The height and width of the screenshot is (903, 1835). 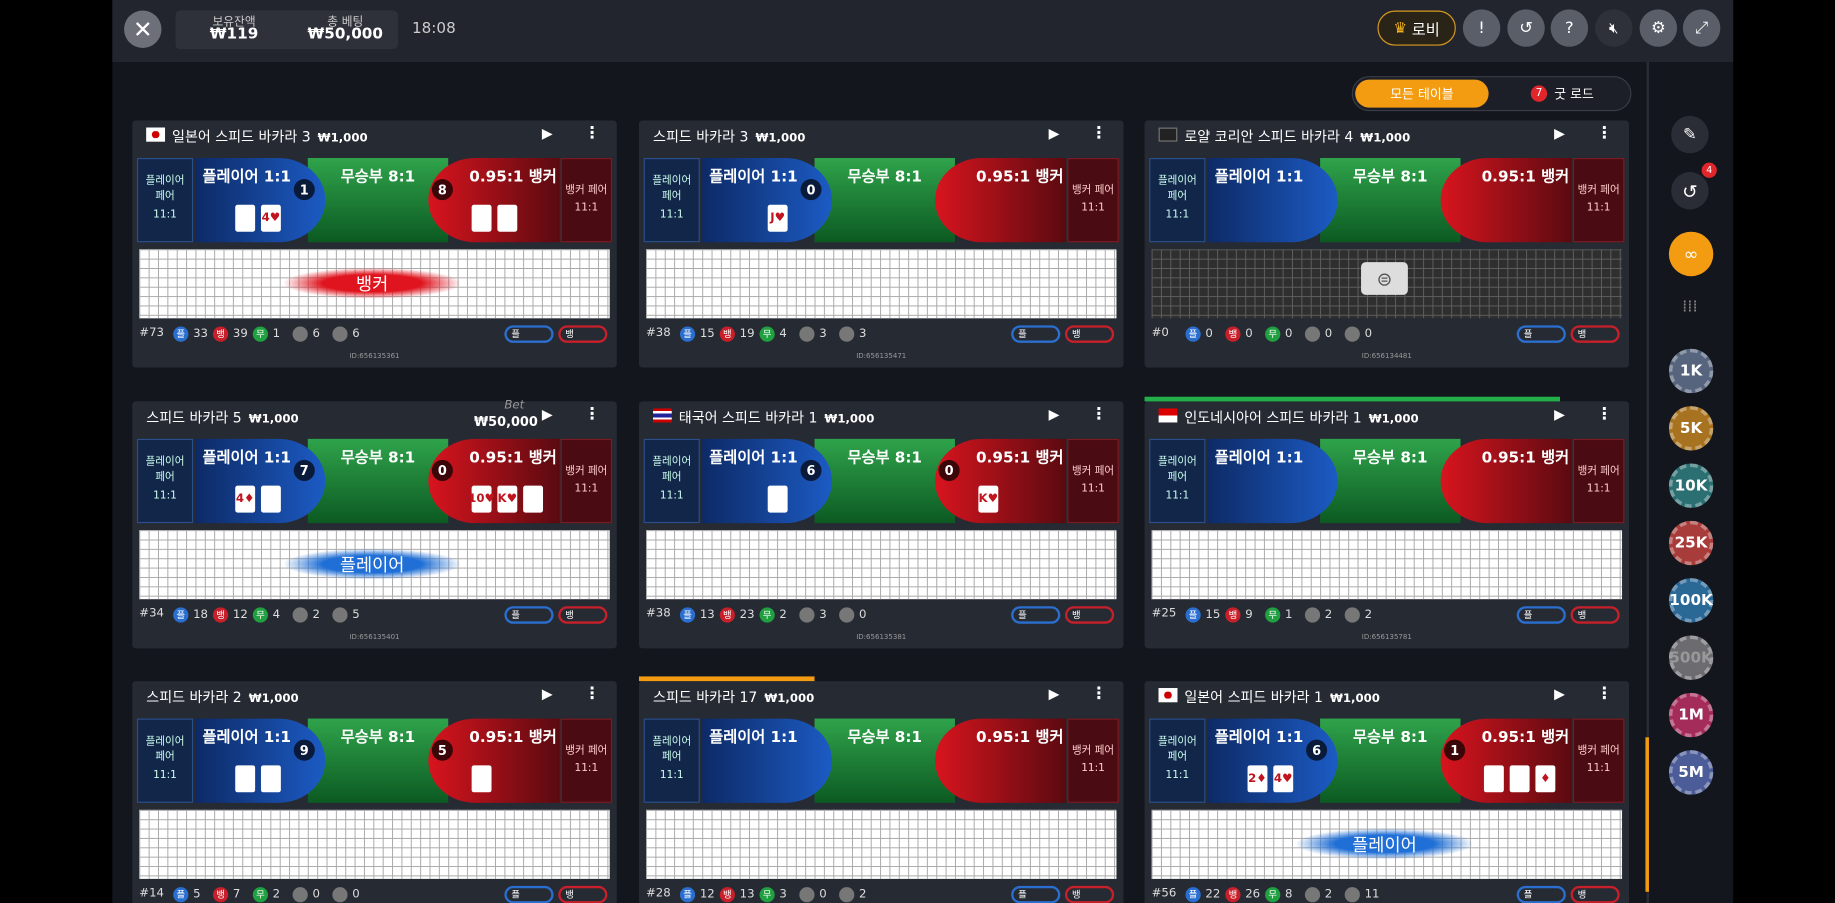 What do you see at coordinates (143, 29) in the screenshot?
I see `close-button: ✕` at bounding box center [143, 29].